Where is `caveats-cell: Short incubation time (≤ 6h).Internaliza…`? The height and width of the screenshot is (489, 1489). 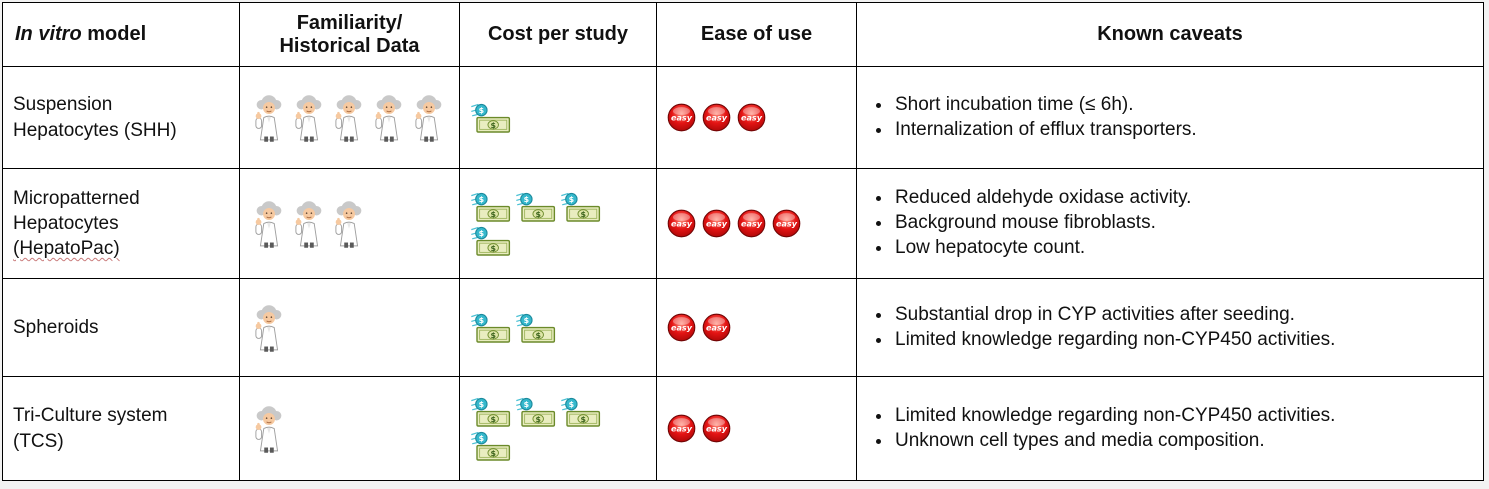
caveats-cell: Short incubation time (≤ 6h).Internaliza… is located at coordinates (1170, 117).